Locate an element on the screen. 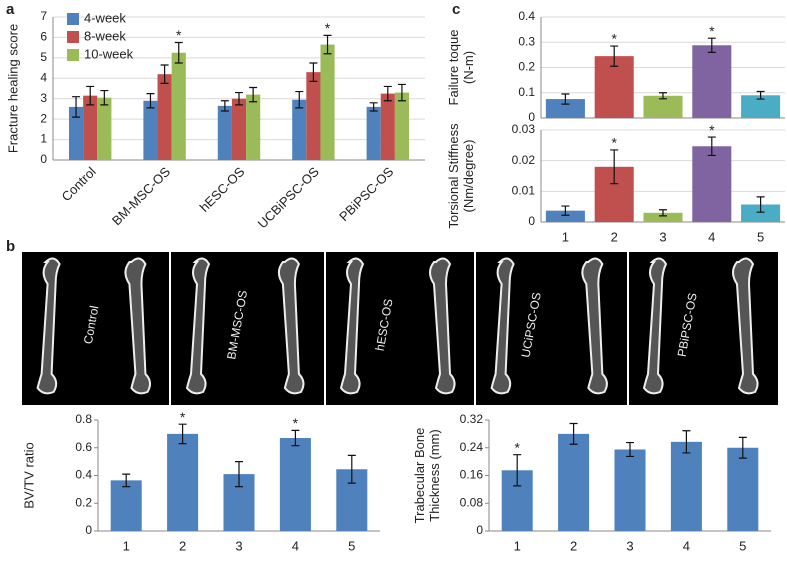 The height and width of the screenshot is (566, 787). y-tick-label: 2 is located at coordinates (43, 118).